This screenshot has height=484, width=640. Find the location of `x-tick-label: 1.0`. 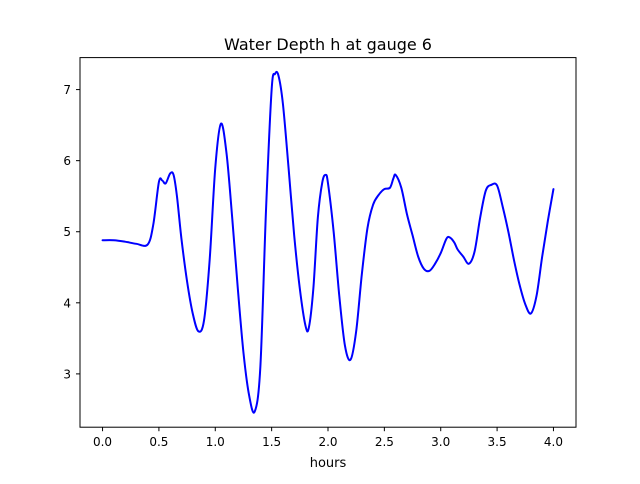

x-tick-label: 1.0 is located at coordinates (215, 442).